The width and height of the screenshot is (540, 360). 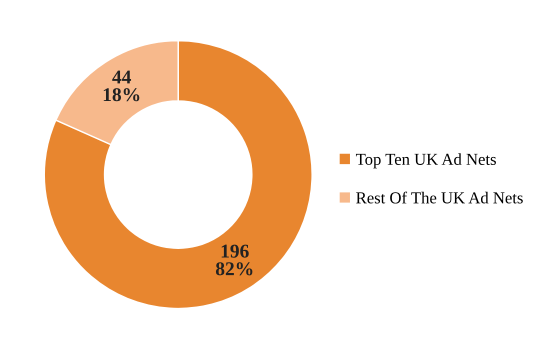 I want to click on data-label: 44 18%, so click(x=122, y=86).